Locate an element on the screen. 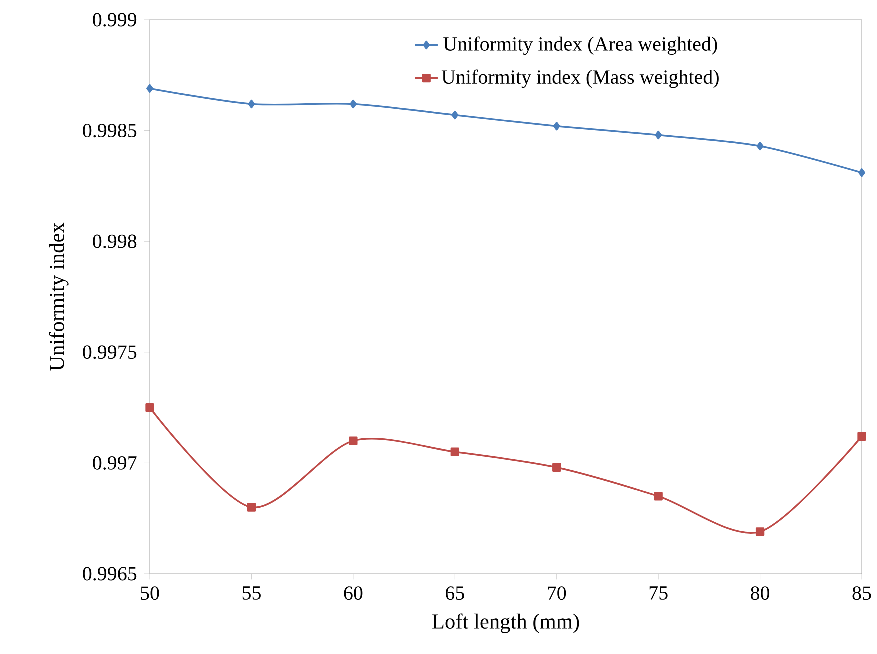  y-tick-label: 0.997 is located at coordinates (115, 463).